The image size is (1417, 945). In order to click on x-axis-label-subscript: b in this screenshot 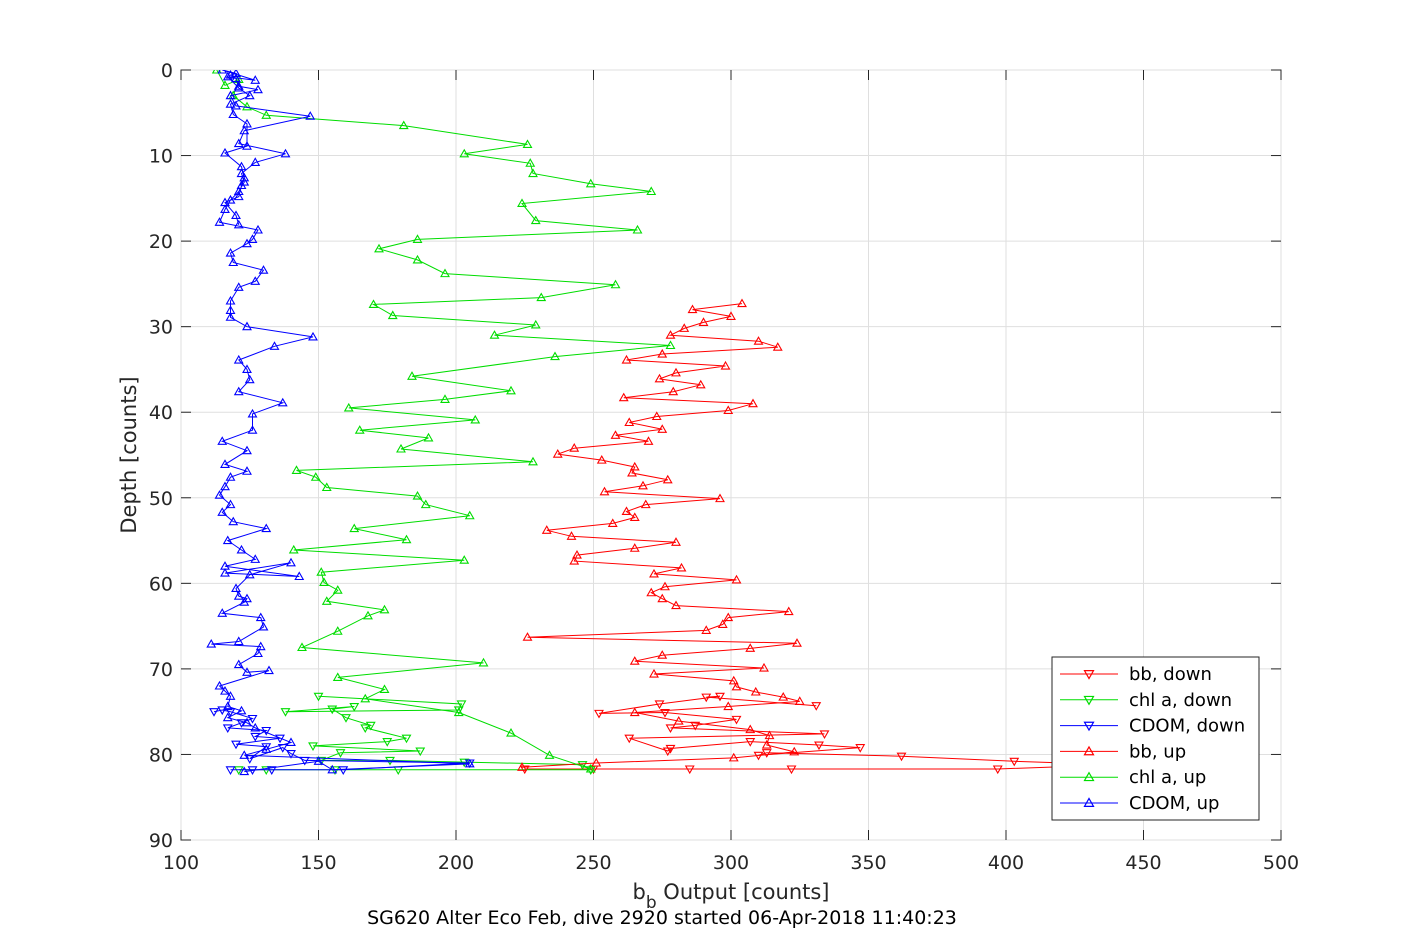, I will do `click(651, 903)`.